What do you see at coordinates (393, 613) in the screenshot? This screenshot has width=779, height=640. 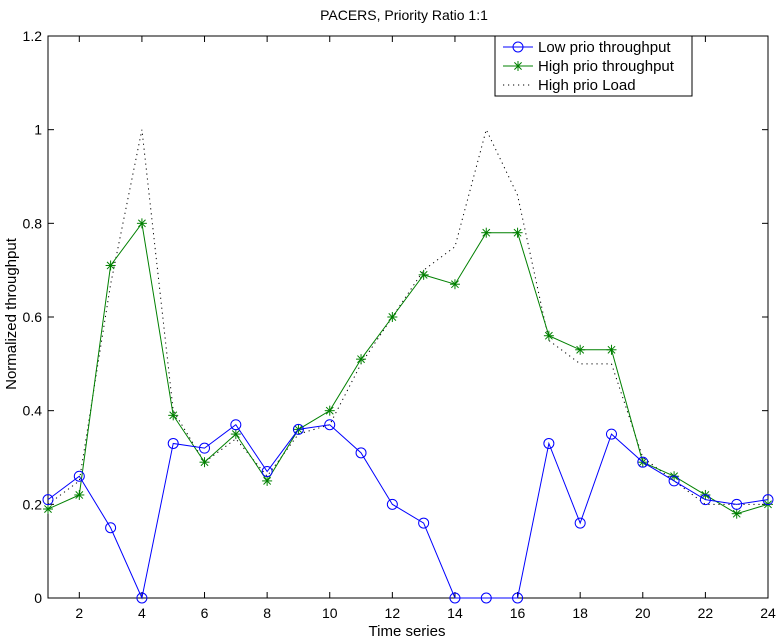 I see `x-tick-label: 12` at bounding box center [393, 613].